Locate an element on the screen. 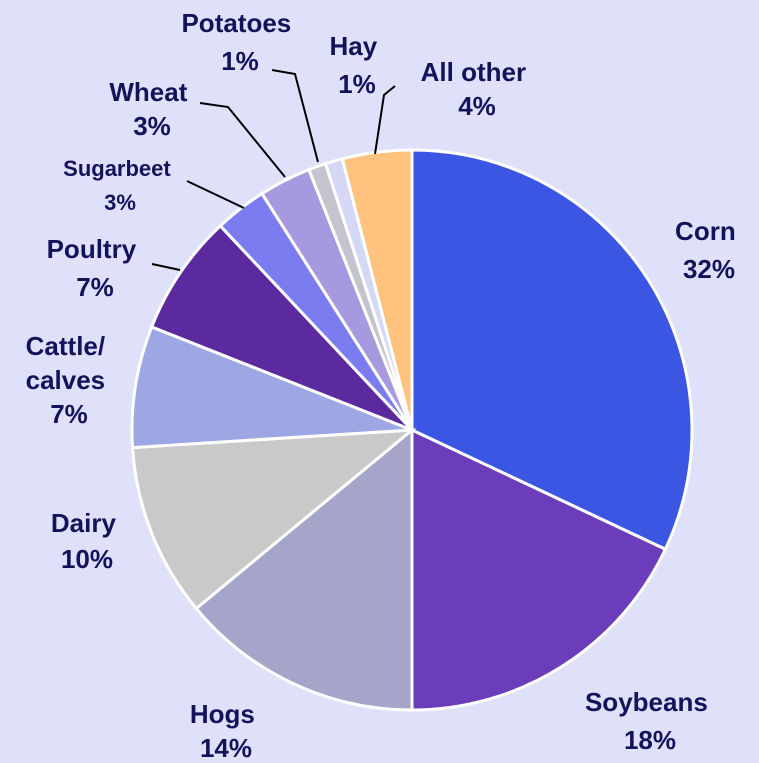  leader-line-potatoes is located at coordinates (295, 116).